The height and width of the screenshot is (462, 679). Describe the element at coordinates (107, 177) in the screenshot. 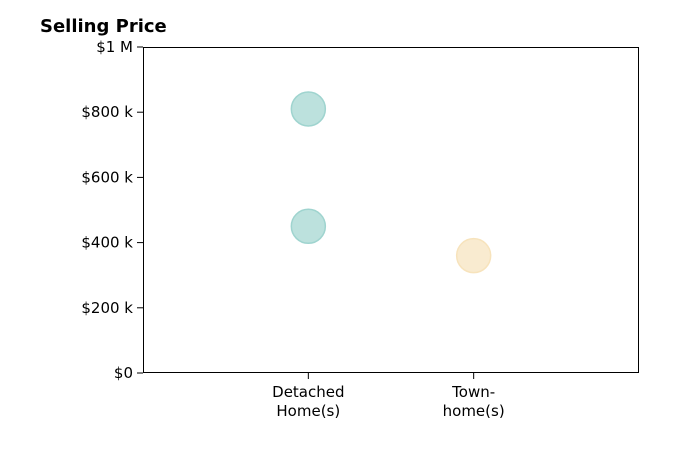

I see `y-tick-label: $600 k` at that location.